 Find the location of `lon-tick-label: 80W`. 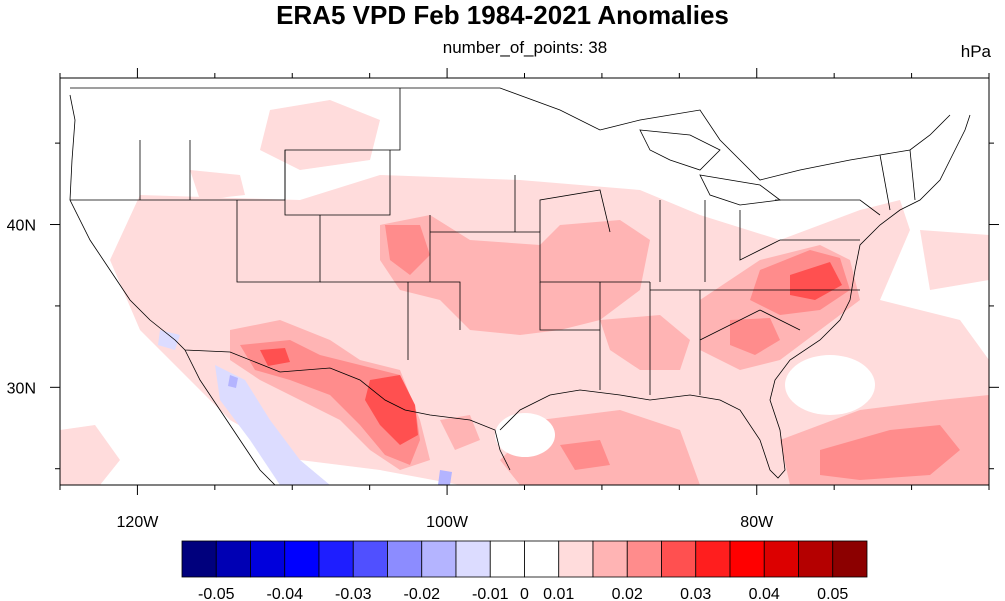

lon-tick-label: 80W is located at coordinates (757, 522).